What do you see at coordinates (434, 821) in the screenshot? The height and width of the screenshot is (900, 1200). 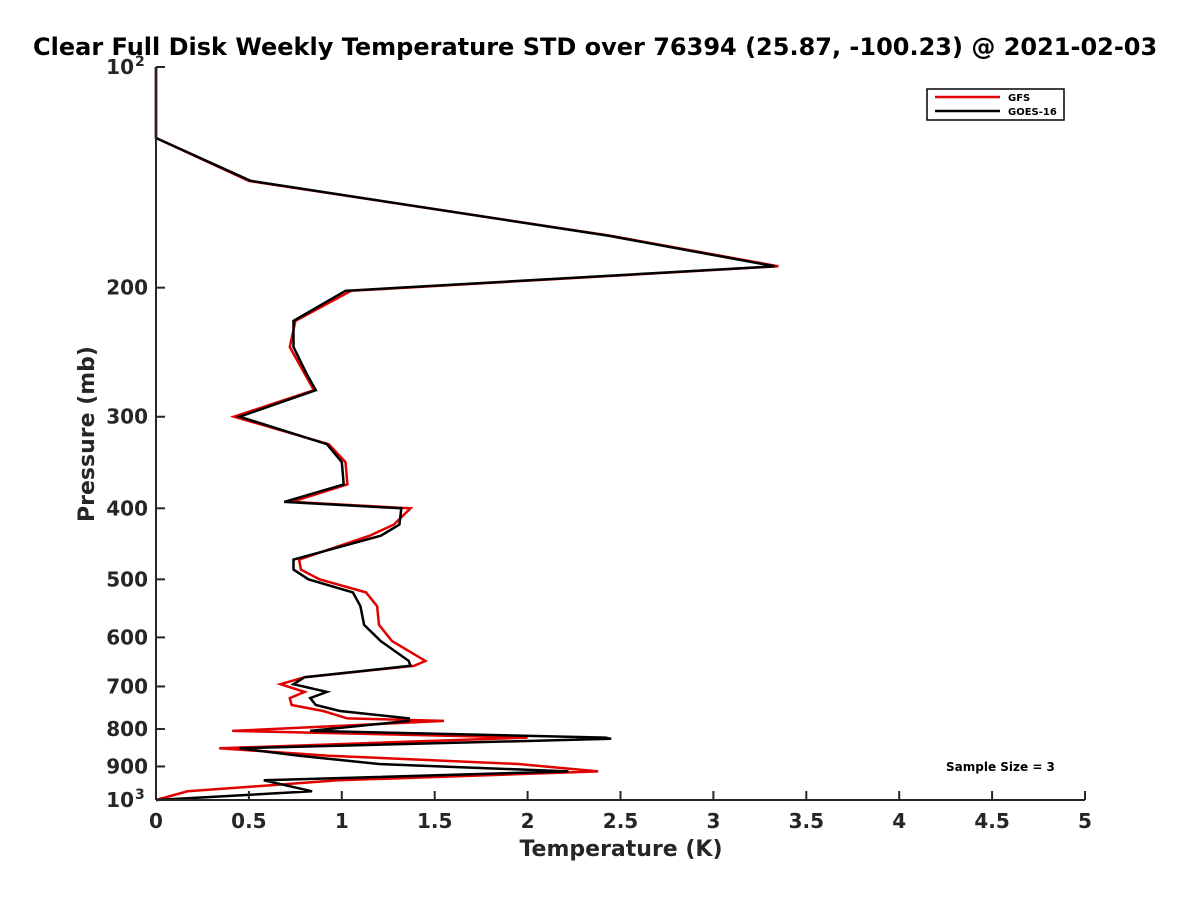 I see `x-tick-label: 1.5` at bounding box center [434, 821].